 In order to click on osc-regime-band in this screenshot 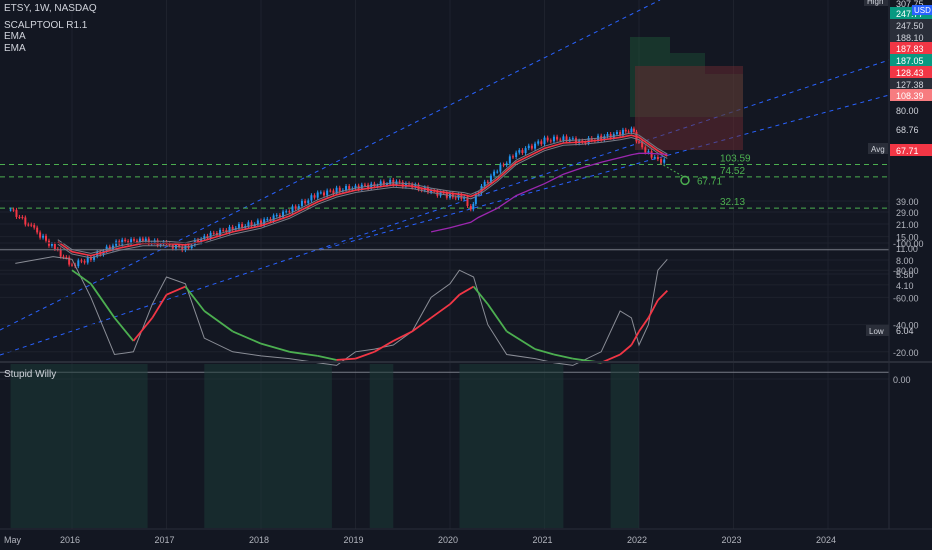, I will do `click(79, 446)`.